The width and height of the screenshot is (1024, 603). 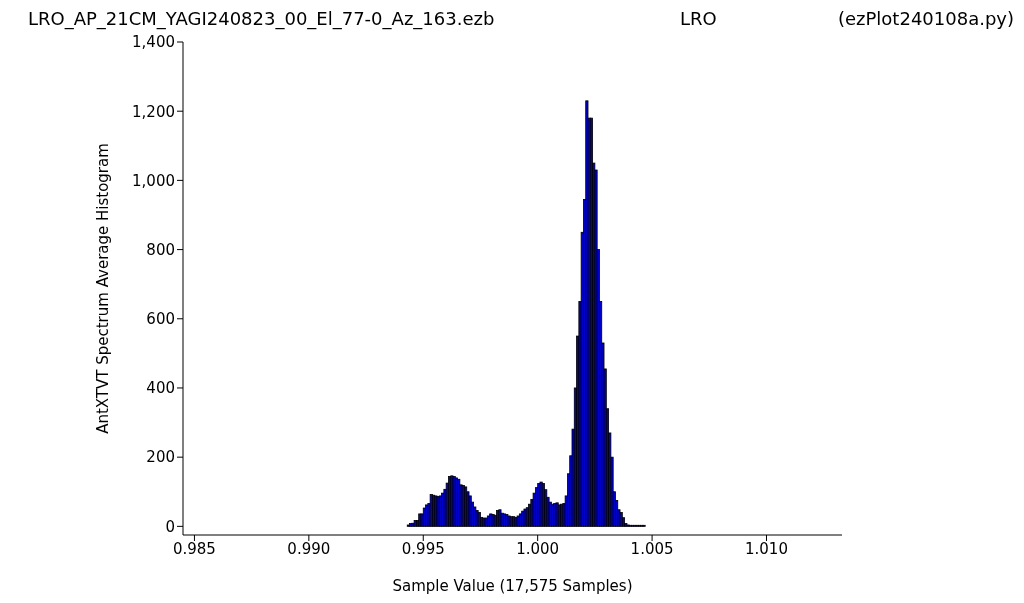 What do you see at coordinates (103, 288) in the screenshot?
I see `y-axis-title: AntXTVT Spectrum Average Histogram` at bounding box center [103, 288].